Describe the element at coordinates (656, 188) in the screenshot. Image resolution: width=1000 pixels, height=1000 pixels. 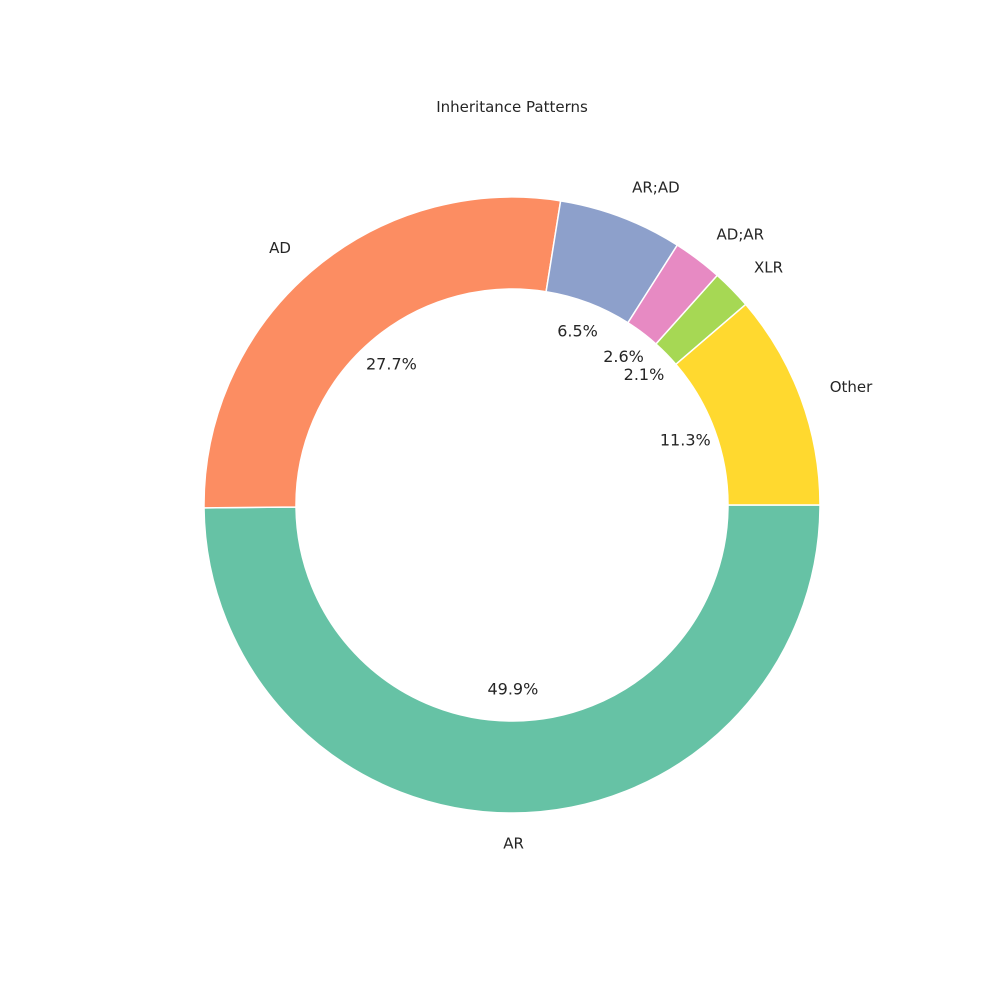
I see `slice-label-ar-ad: AR;AD` at that location.